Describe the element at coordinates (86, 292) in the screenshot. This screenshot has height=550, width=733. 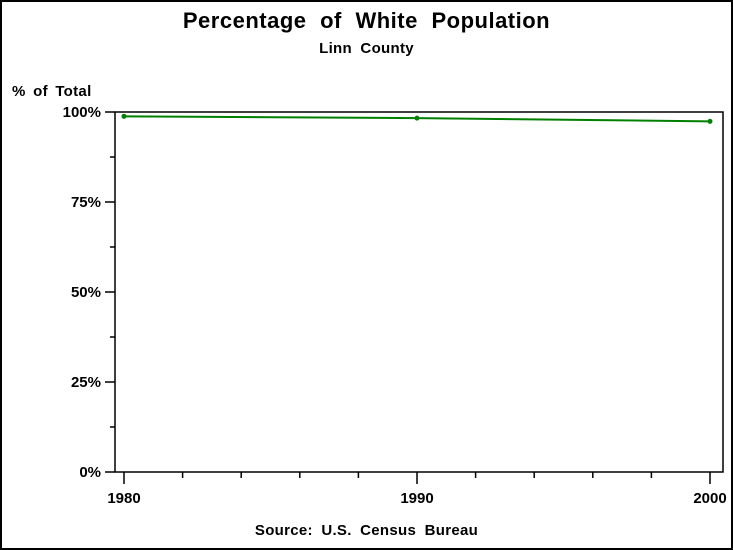
I see `y-tick-label: 50%` at that location.